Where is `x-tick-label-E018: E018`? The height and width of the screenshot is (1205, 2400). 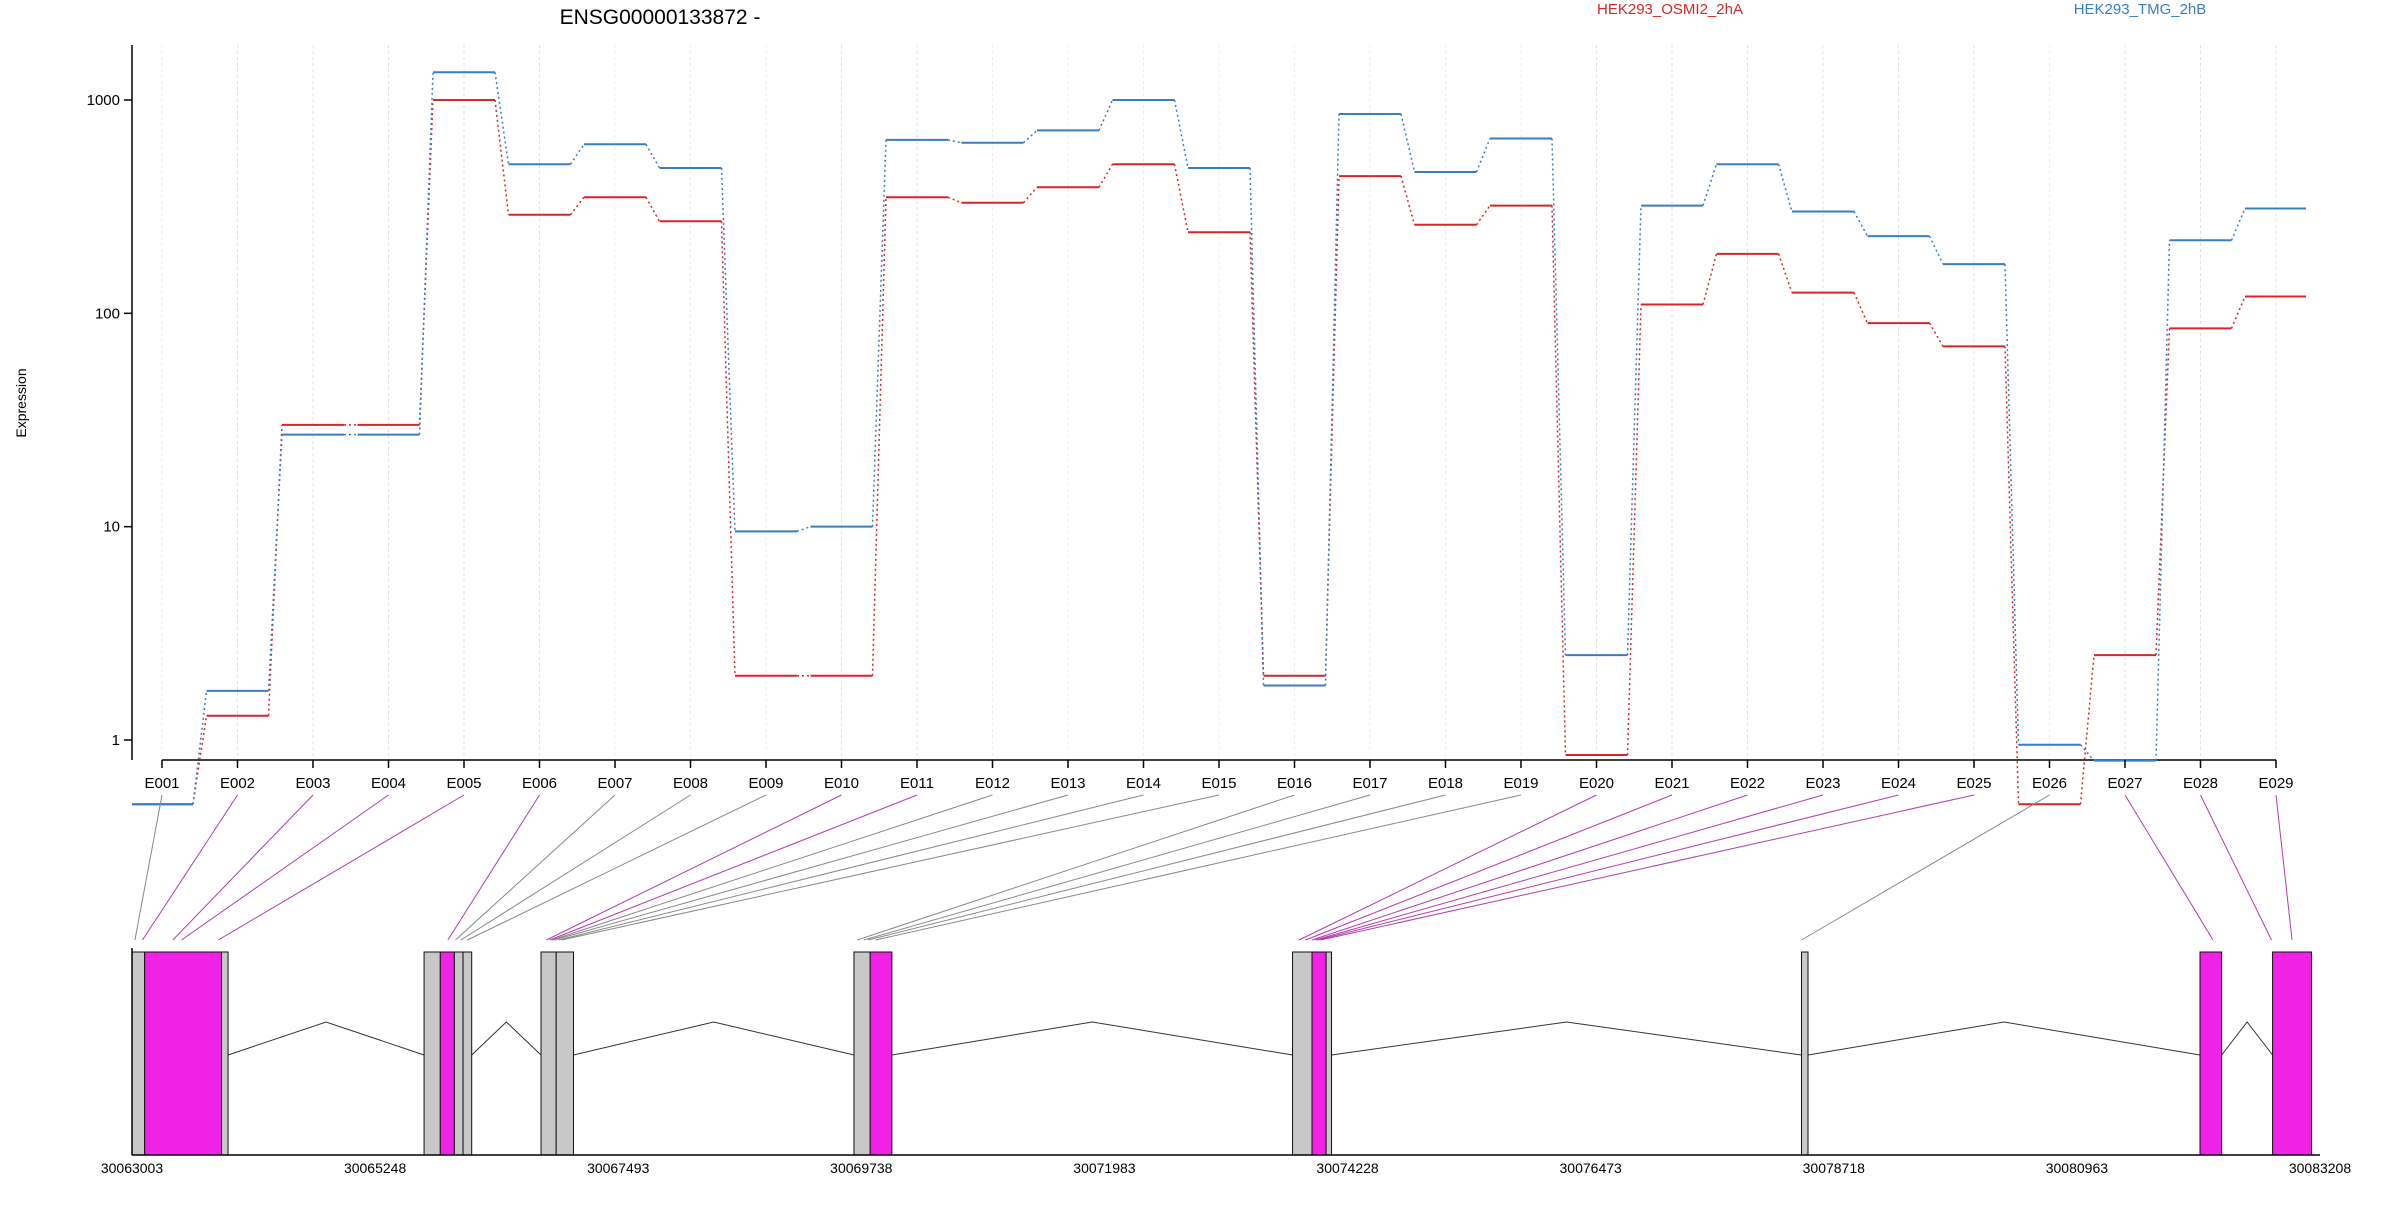 x-tick-label-E018: E018 is located at coordinates (1445, 783).